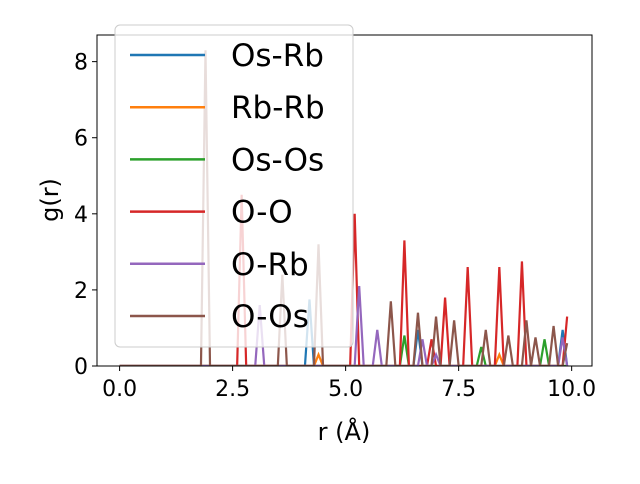 This screenshot has width=640, height=484. I want to click on legend-label: Os-Rb, so click(277, 56).